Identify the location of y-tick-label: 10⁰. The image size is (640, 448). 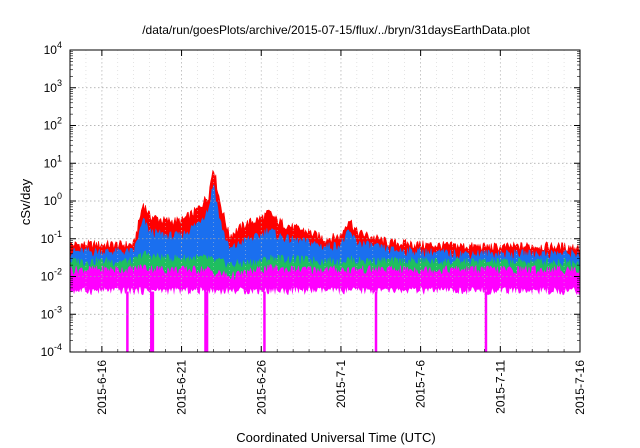
(53, 199).